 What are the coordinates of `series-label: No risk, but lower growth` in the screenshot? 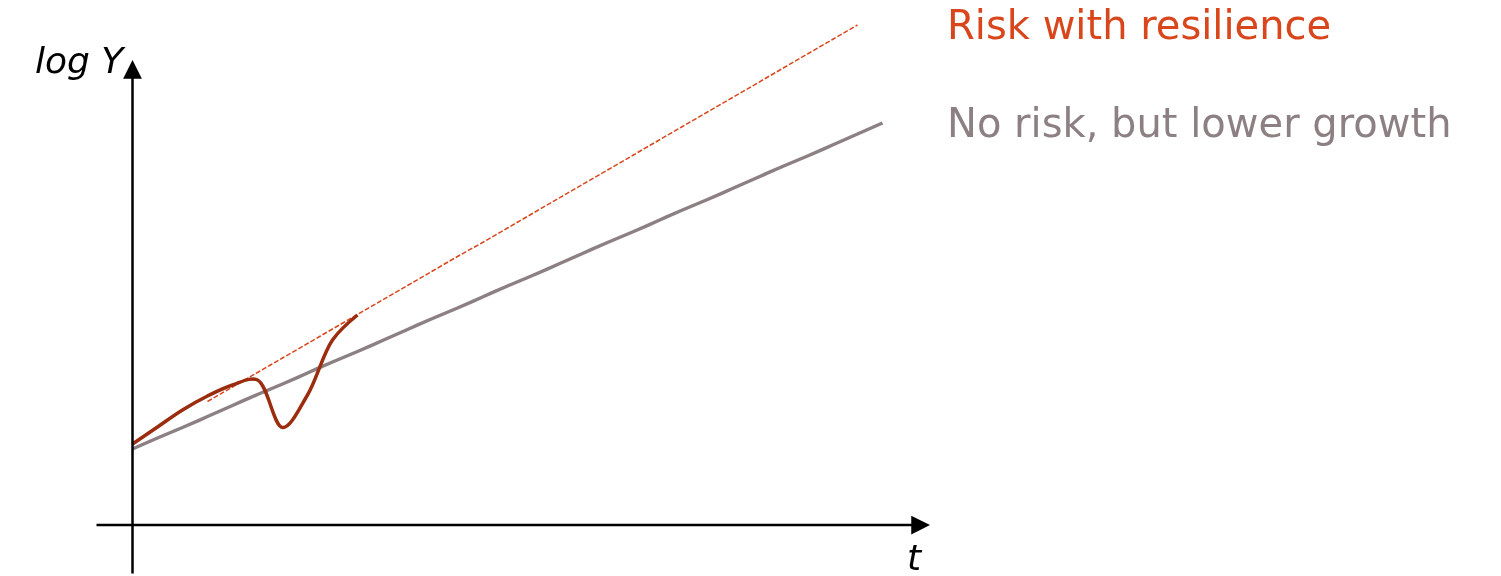 It's located at (1199, 123).